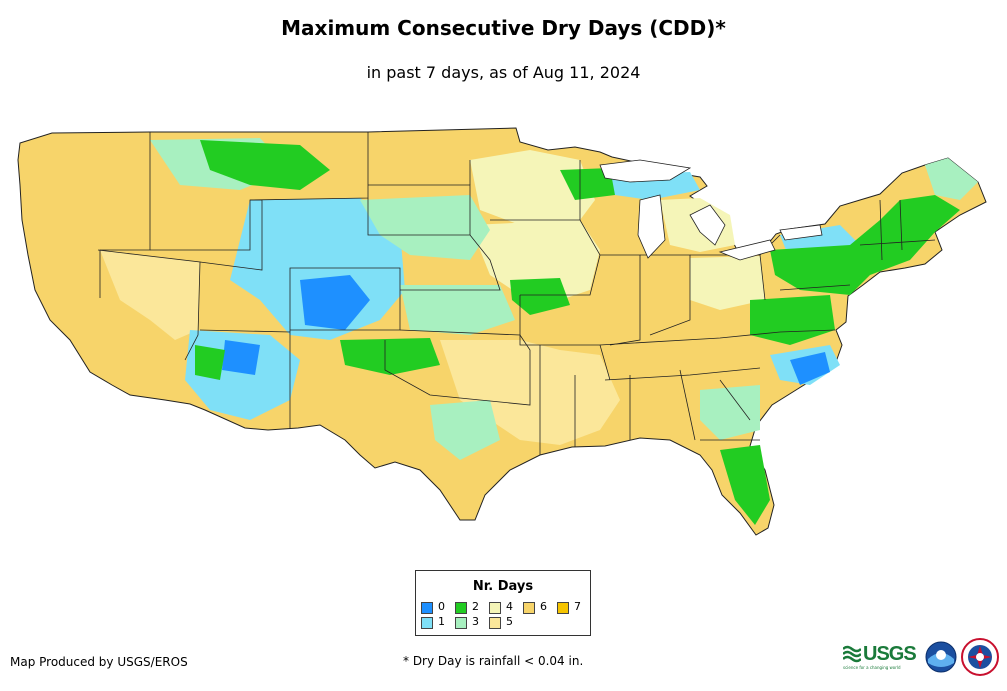 The image size is (1007, 691). I want to click on region-2day-wisc, so click(587, 184).